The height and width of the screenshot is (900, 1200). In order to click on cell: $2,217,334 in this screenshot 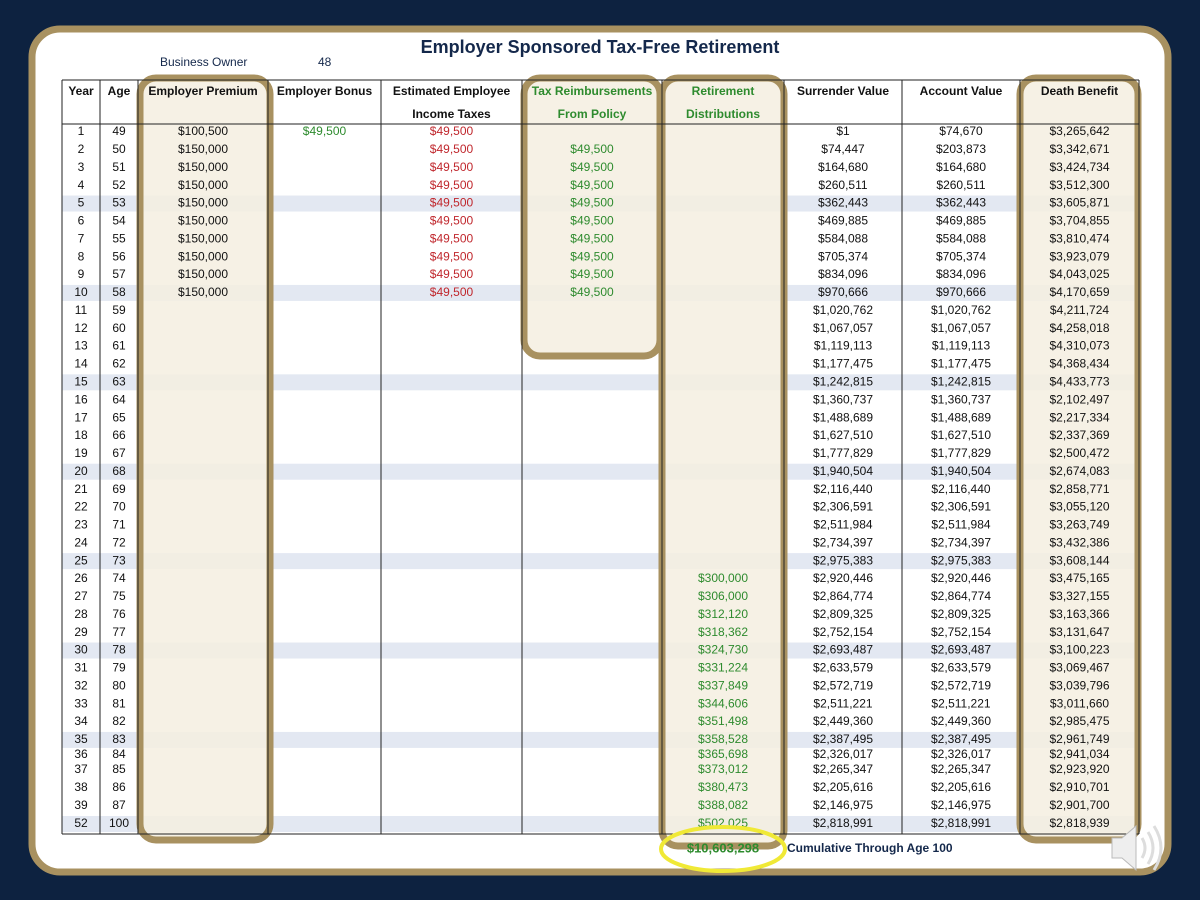, I will do `click(1079, 417)`.